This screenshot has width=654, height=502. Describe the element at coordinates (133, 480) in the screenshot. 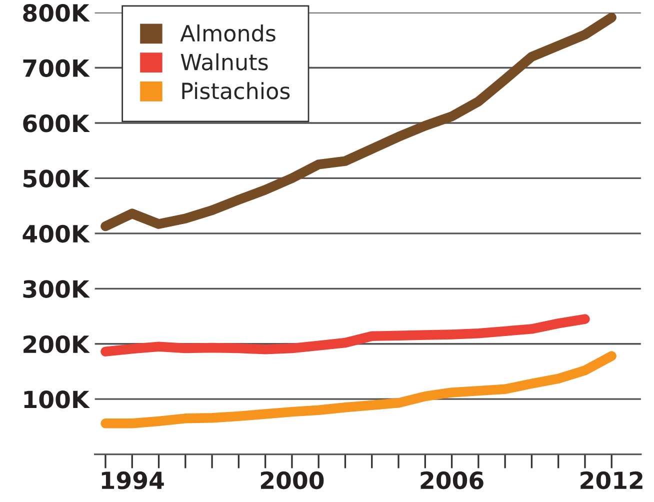

I see `x-tick-label: 1994` at that location.